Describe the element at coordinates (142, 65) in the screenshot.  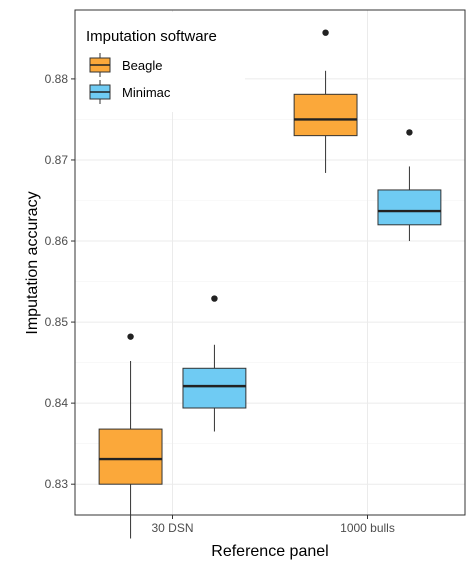
I see `legend-label-beagle: Beagle` at that location.